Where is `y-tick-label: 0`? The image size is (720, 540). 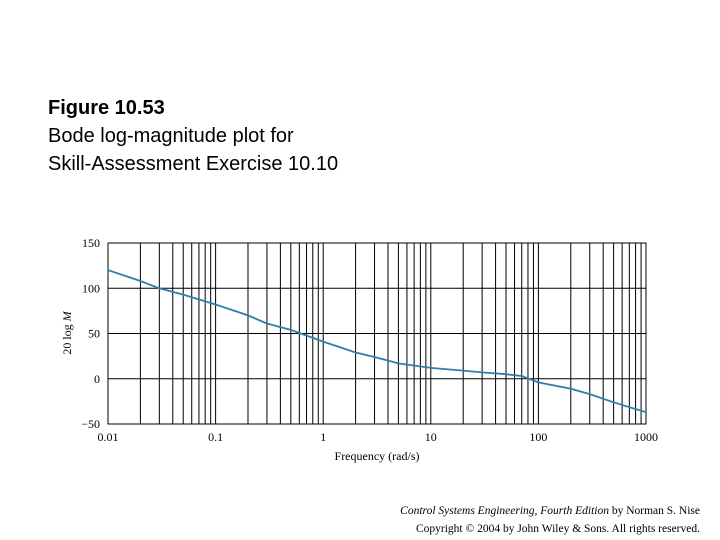
y-tick-label: 0 is located at coordinates (97, 379).